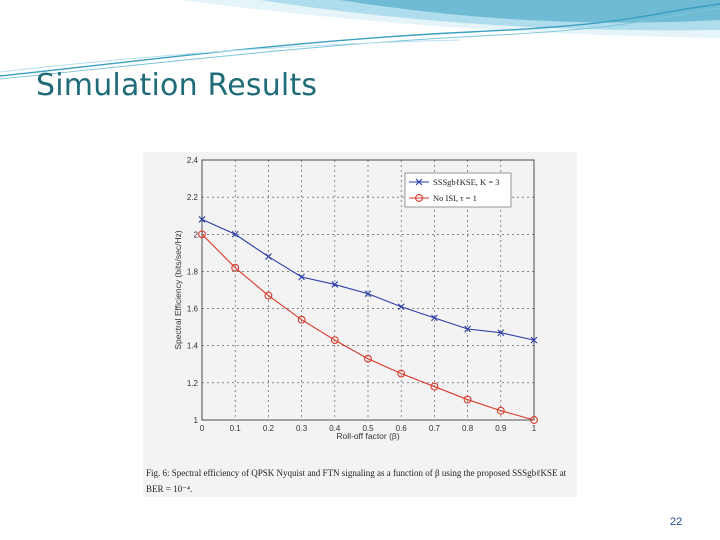 The width and height of the screenshot is (720, 540). Describe the element at coordinates (367, 436) in the screenshot. I see `x-axis-label: Roll-off factor (β)` at that location.